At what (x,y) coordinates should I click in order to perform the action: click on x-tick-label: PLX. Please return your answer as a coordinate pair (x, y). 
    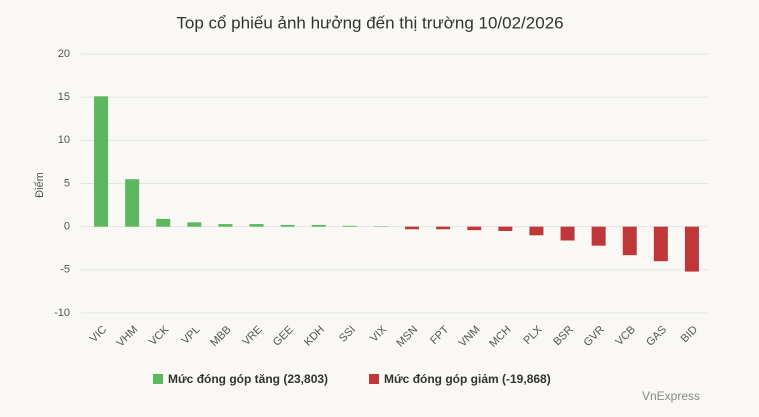
    Looking at the image, I should click on (533, 335).